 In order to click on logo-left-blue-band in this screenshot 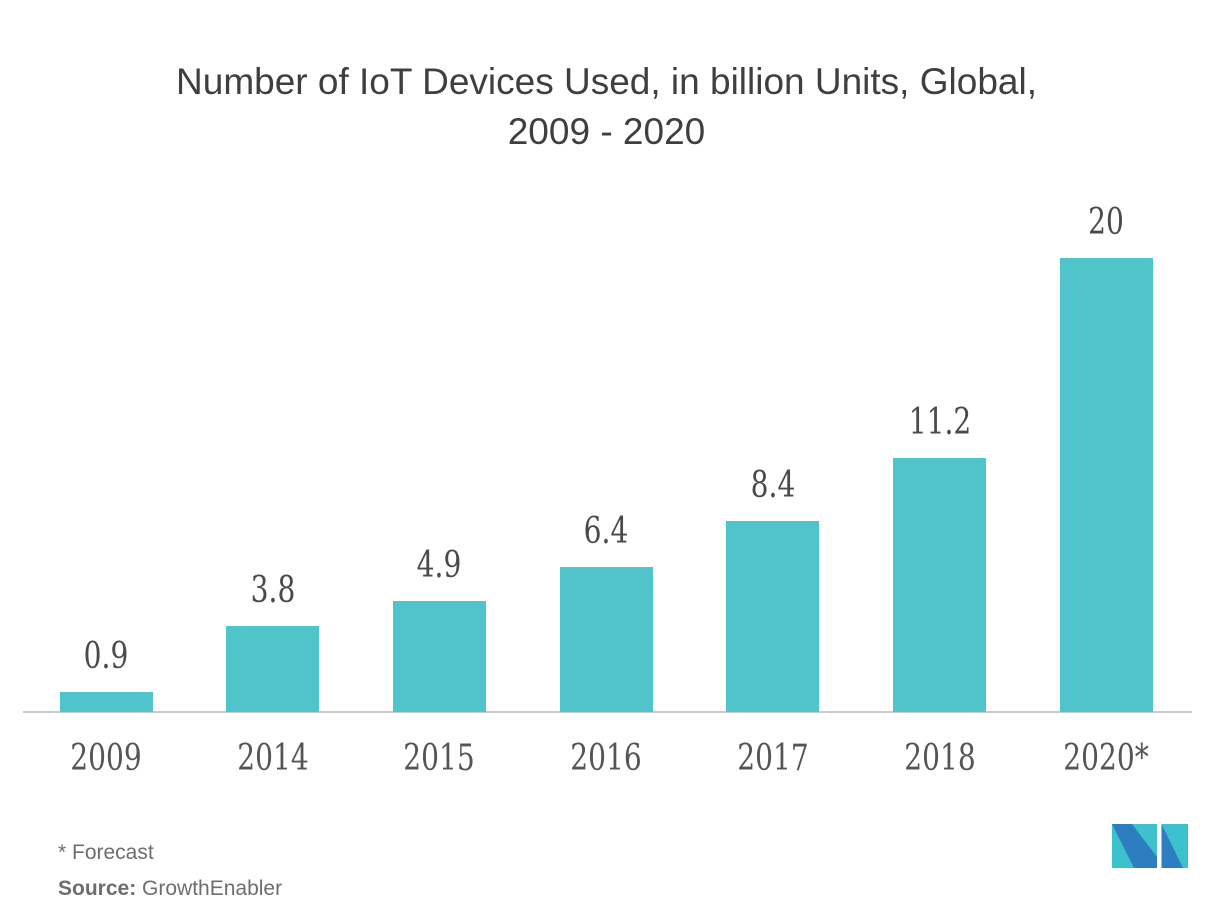, I will do `click(1134, 846)`.